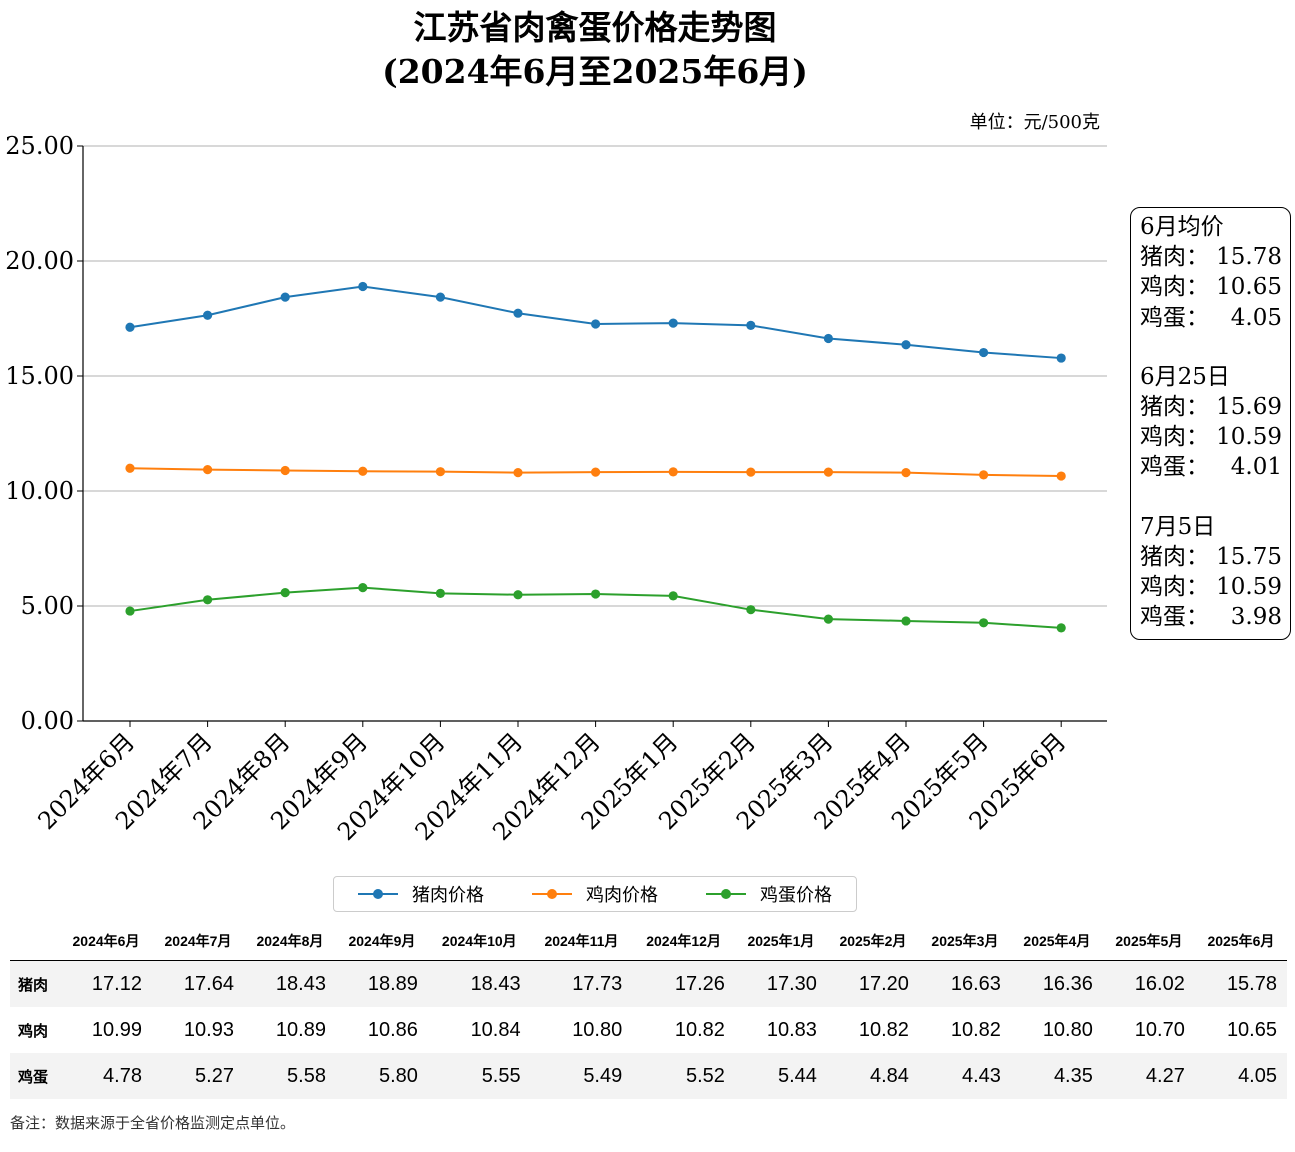 The width and height of the screenshot is (1295, 1152). What do you see at coordinates (214, 1075) in the screenshot?
I see `table-cell: 5.27` at bounding box center [214, 1075].